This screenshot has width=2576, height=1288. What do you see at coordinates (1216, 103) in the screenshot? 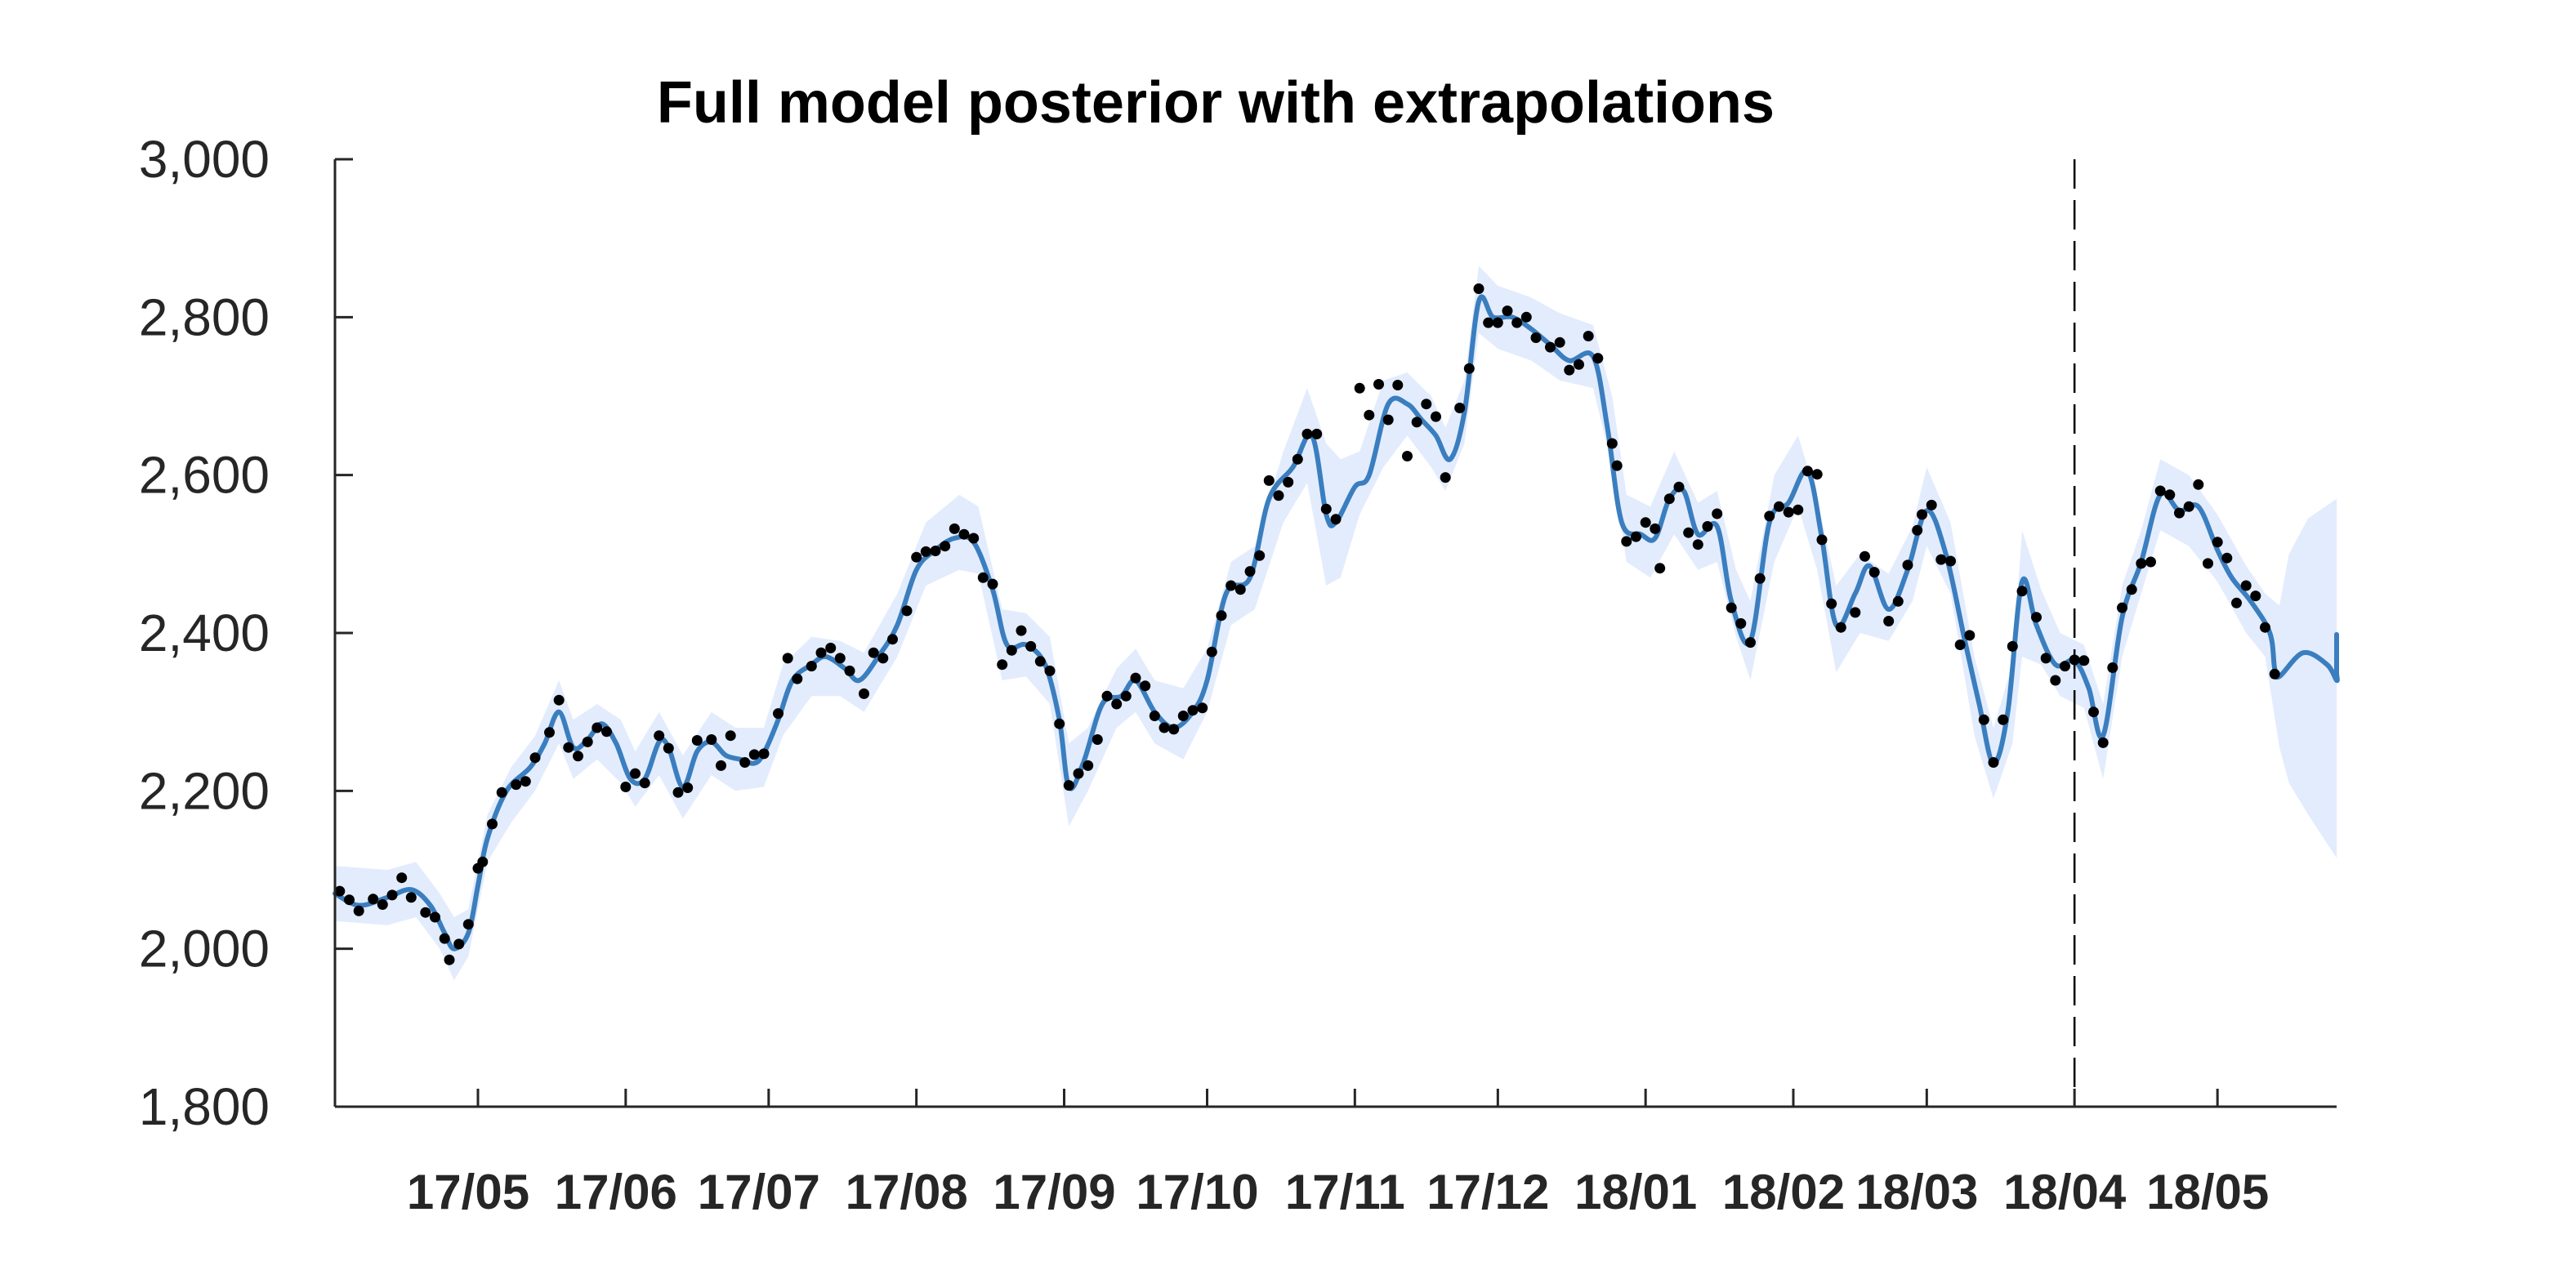
I see `chart-title: Full model posterior with extrapolations` at bounding box center [1216, 103].